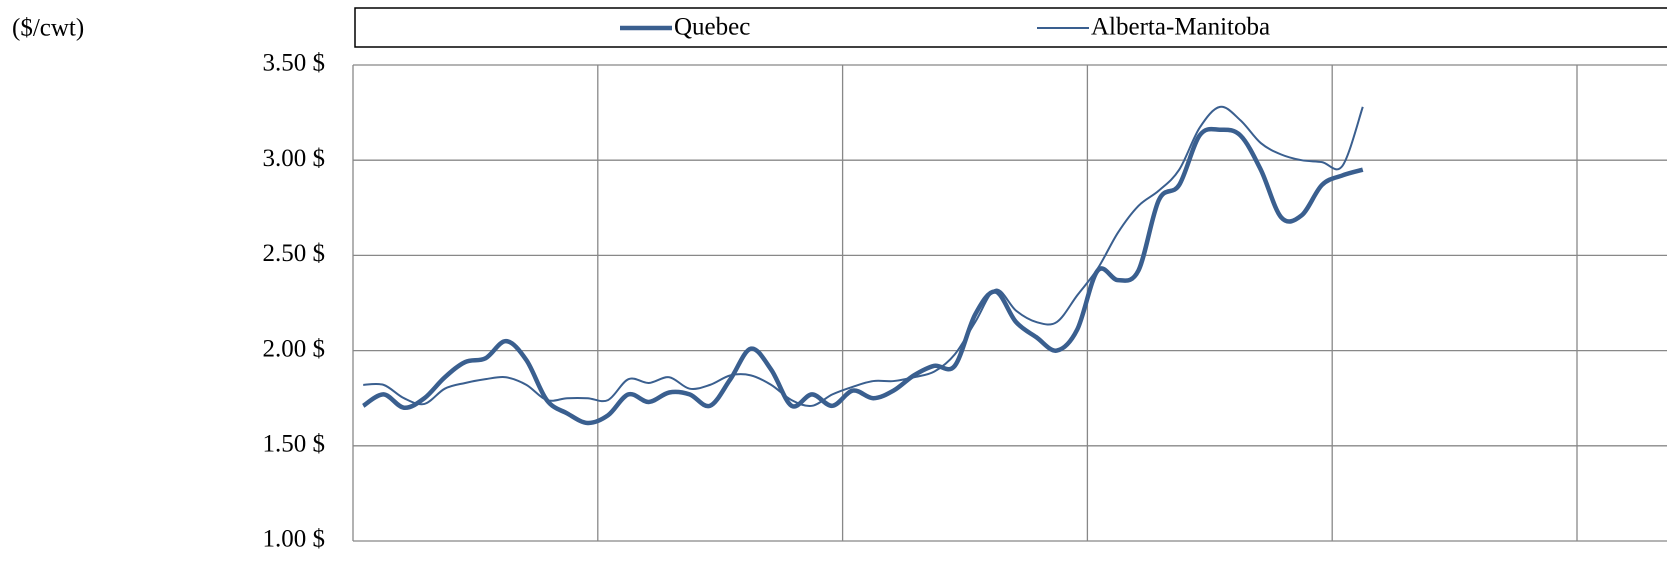  Describe the element at coordinates (294, 253) in the screenshot. I see `y-tick-label: 2.50 $` at that location.